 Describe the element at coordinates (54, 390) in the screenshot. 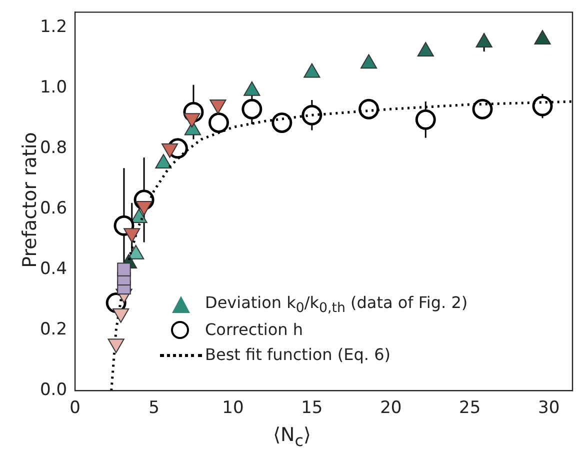

I see `y-tick-label: 0.0` at that location.